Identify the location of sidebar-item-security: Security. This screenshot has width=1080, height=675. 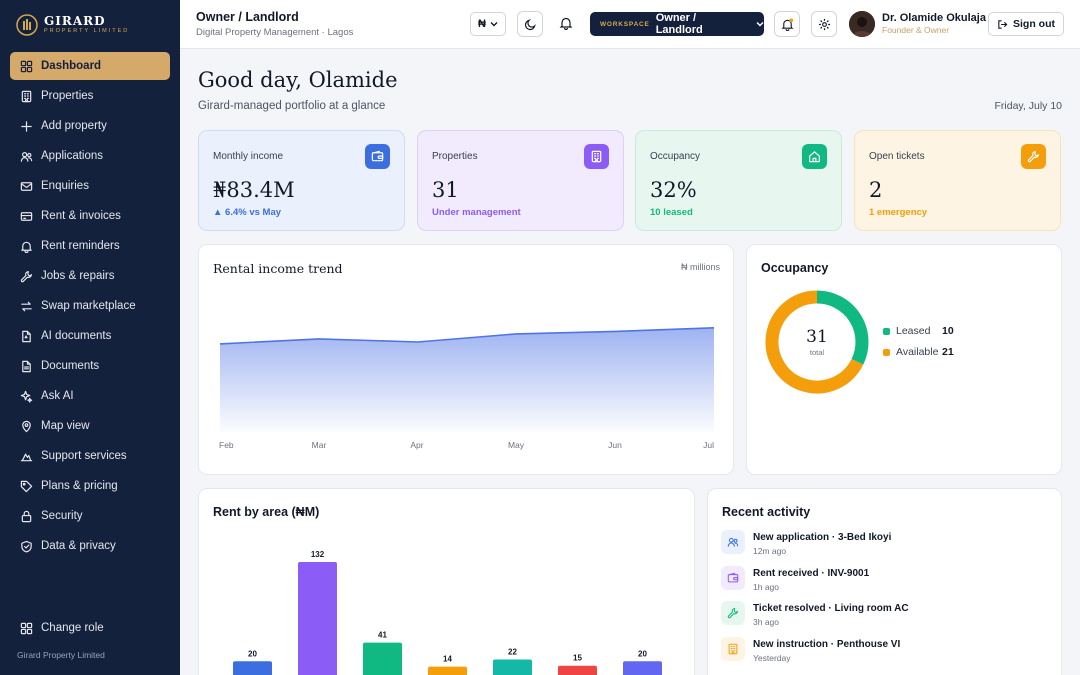
(90, 516).